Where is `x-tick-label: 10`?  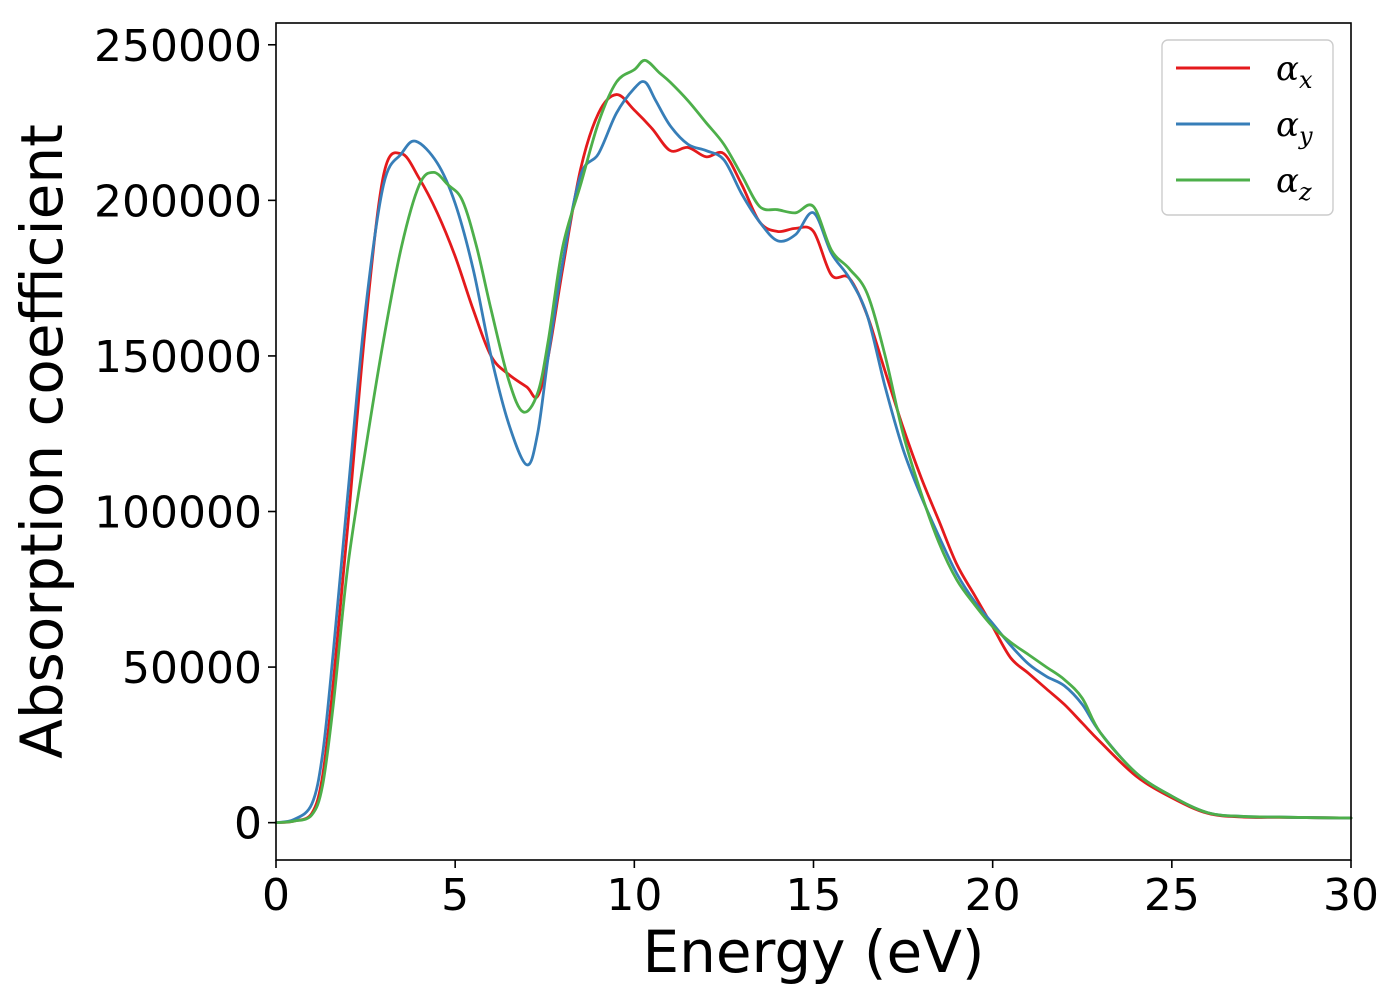 x-tick-label: 10 is located at coordinates (634, 895).